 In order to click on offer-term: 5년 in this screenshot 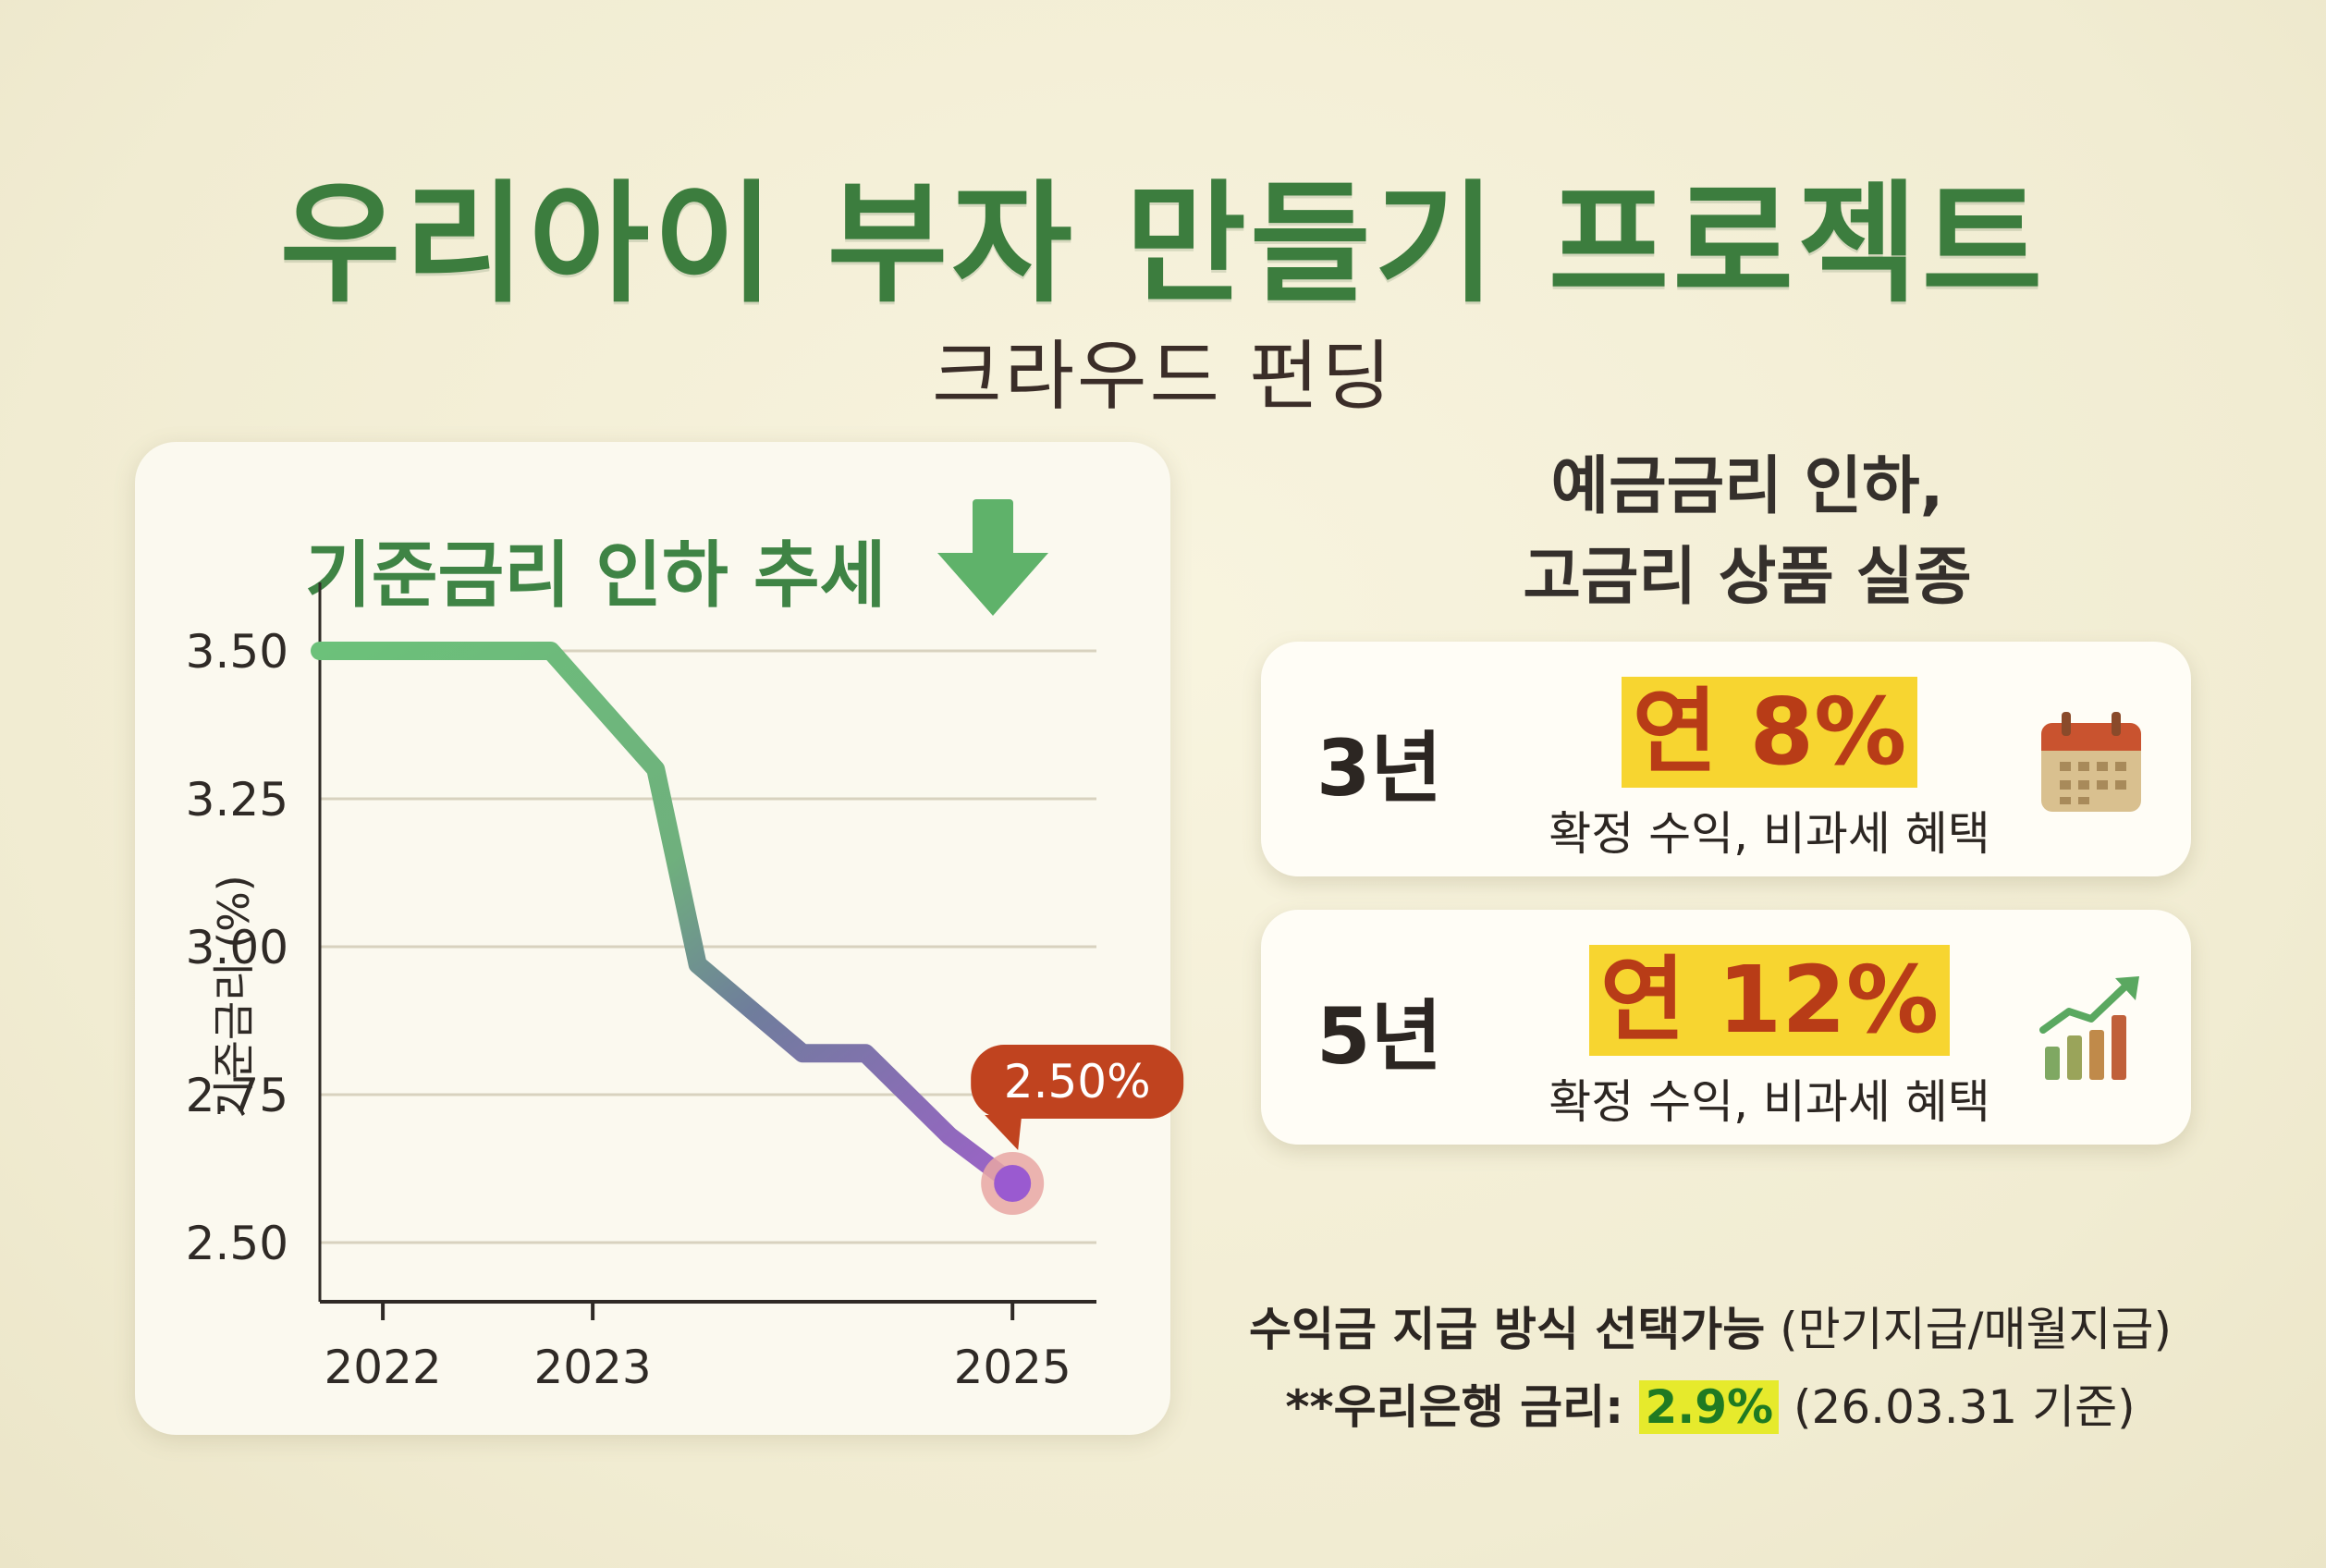, I will do `click(1379, 1036)`.